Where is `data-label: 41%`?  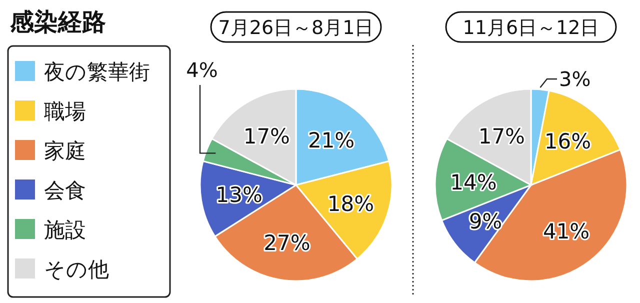
data-label: 41% is located at coordinates (566, 232).